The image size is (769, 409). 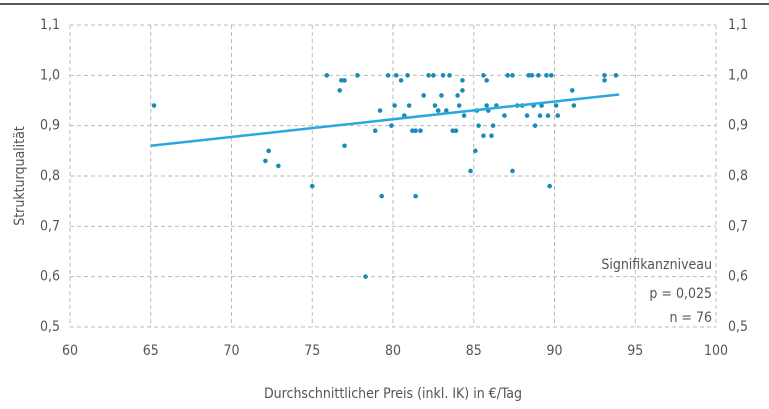 I want to click on y2-tick-label: 1,0, so click(x=738, y=75).